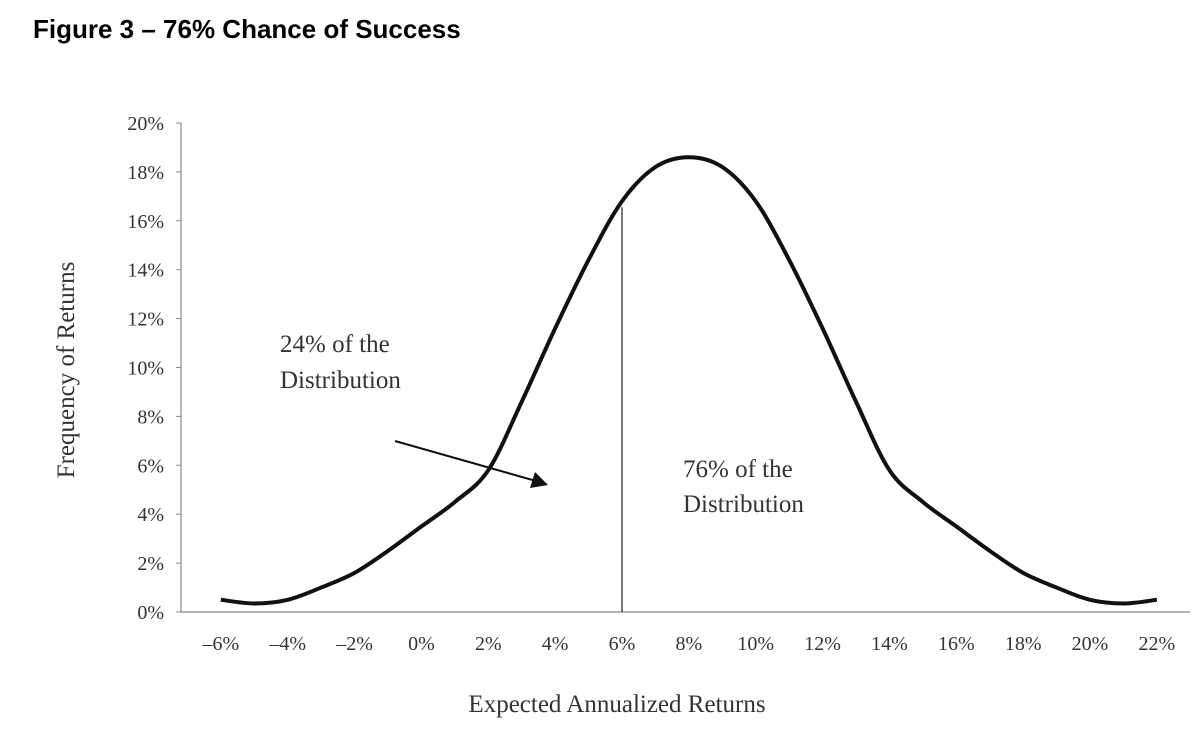  What do you see at coordinates (421, 644) in the screenshot?
I see `x-tick-label: 0%` at bounding box center [421, 644].